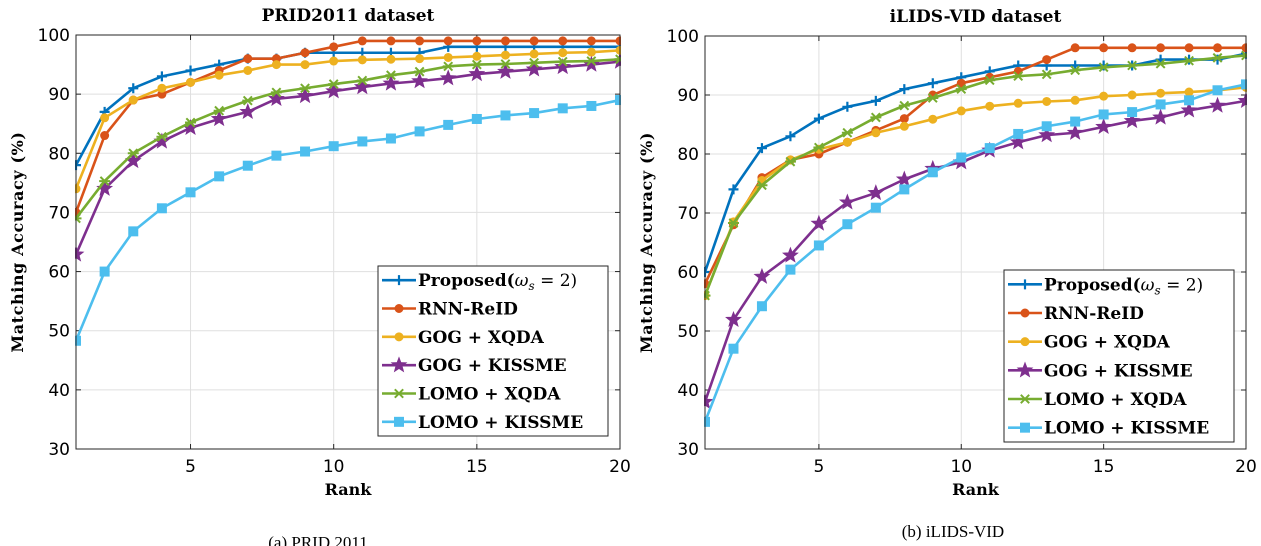 This screenshot has width=1261, height=546. I want to click on x-tick-label: 5, so click(818, 467).